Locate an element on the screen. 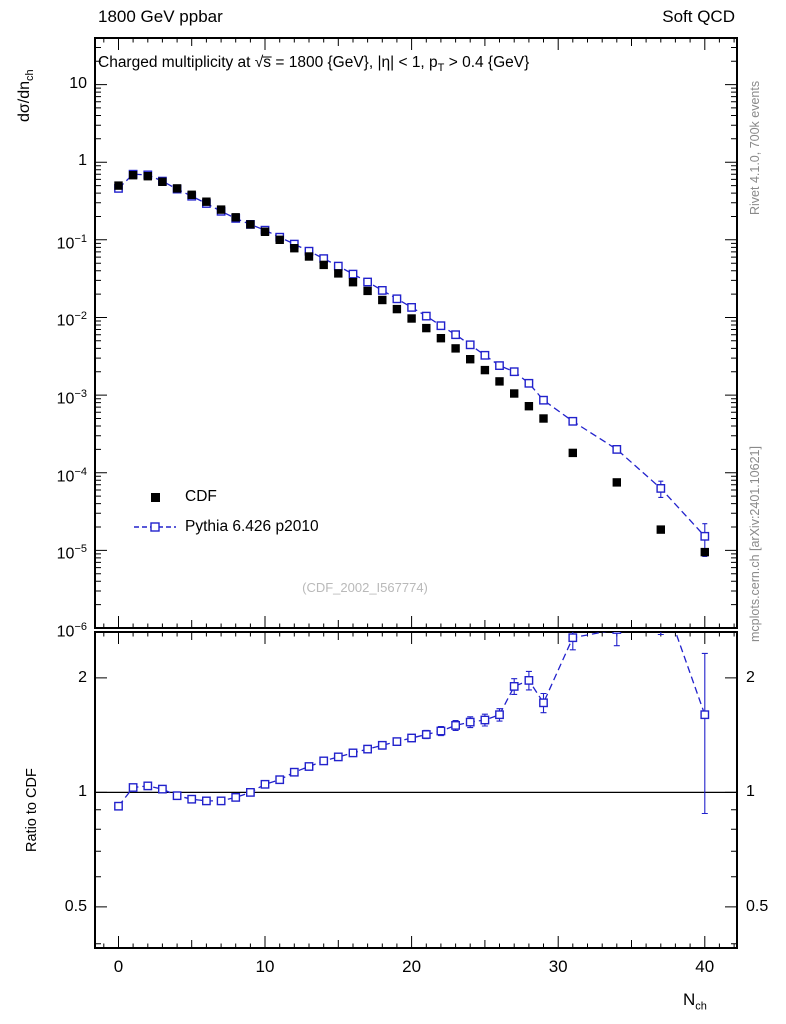 Image resolution: width=786 pixels, height=1024 pixels. ratio-tick-label-left: 1 is located at coordinates (82, 792).